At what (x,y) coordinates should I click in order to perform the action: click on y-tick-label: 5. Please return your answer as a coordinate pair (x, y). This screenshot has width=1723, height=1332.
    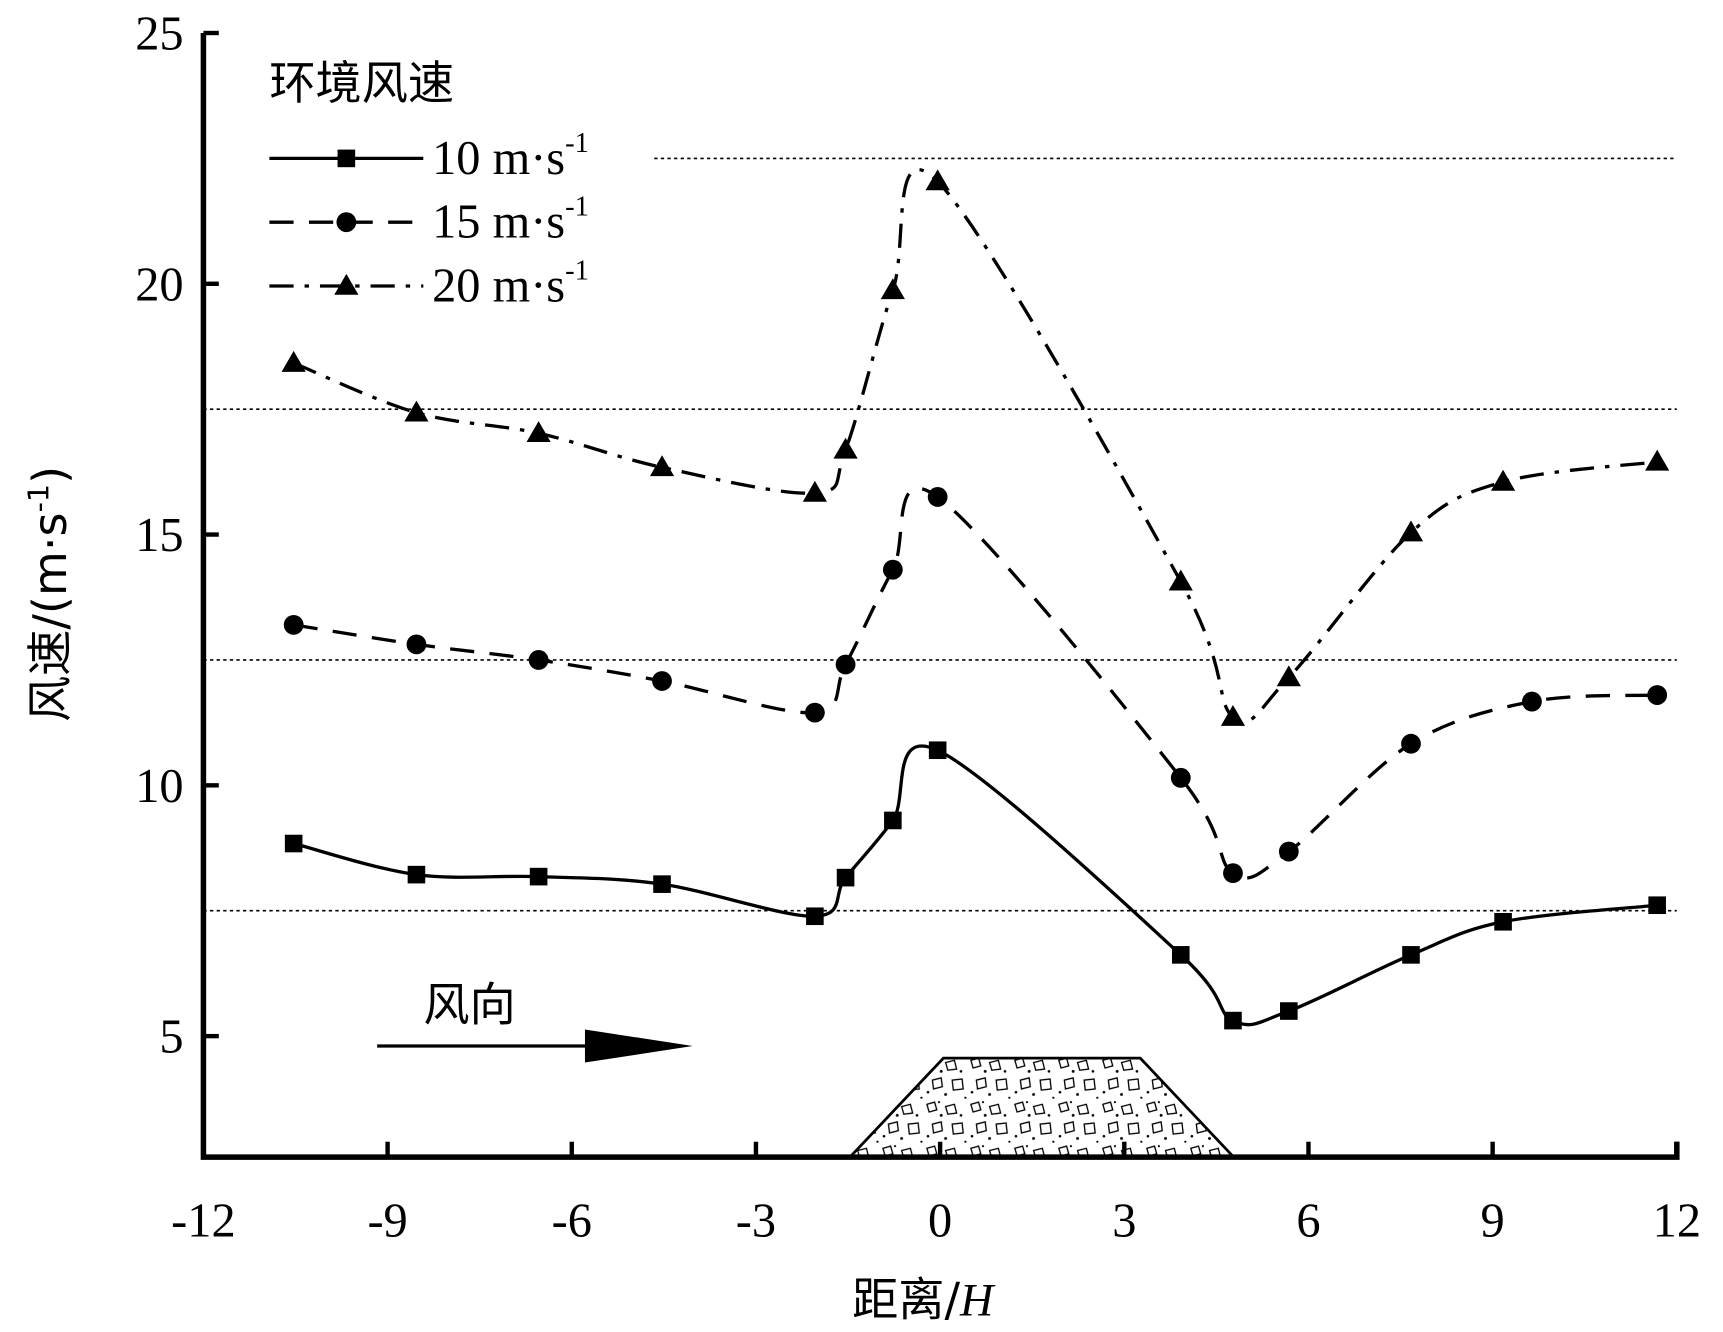
    Looking at the image, I should click on (171, 1037).